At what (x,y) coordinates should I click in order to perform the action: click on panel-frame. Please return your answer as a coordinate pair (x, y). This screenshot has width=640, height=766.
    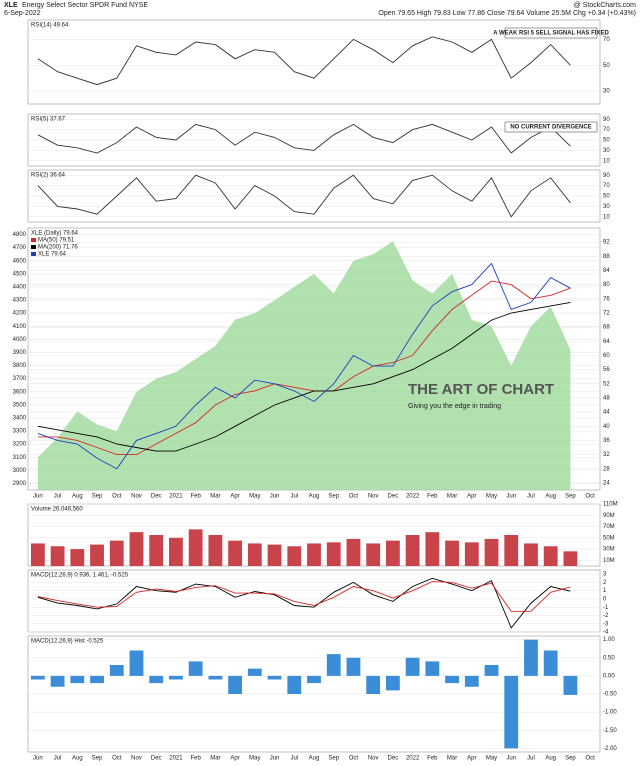
    Looking at the image, I should click on (314, 62).